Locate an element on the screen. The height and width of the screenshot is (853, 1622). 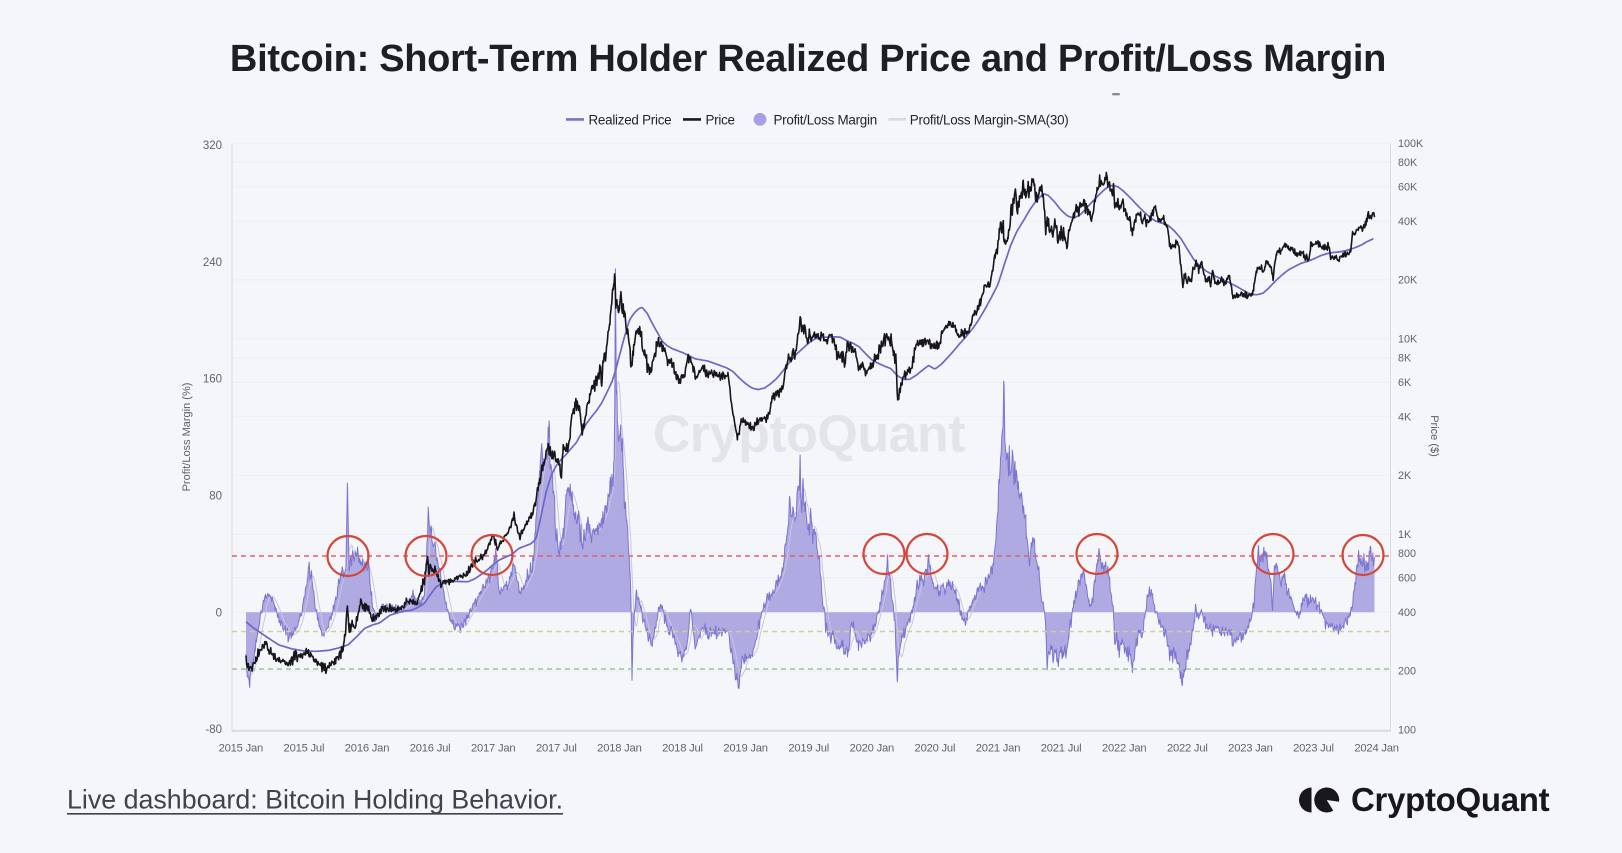
svg-text: 800 is located at coordinates (1407, 554).